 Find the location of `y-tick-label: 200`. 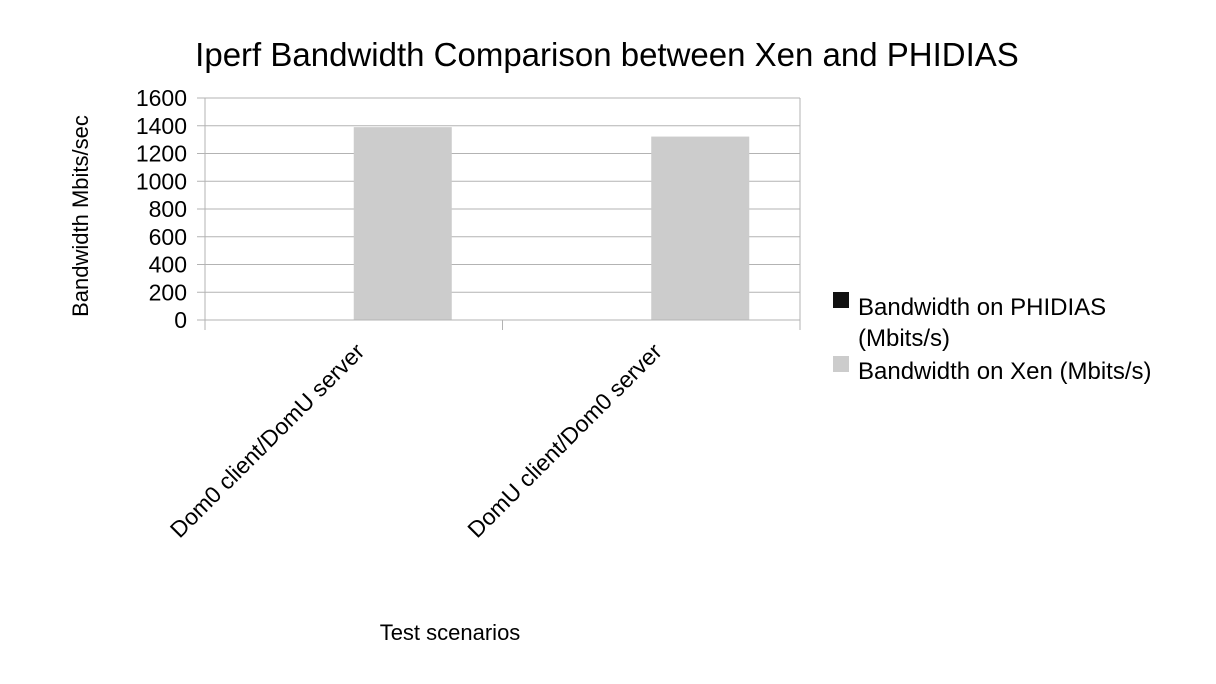

y-tick-label: 200 is located at coordinates (168, 292).